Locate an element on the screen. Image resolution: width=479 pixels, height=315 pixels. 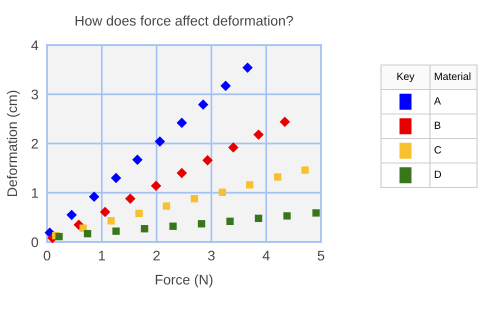
x-tick-label: 0 is located at coordinates (47, 255).